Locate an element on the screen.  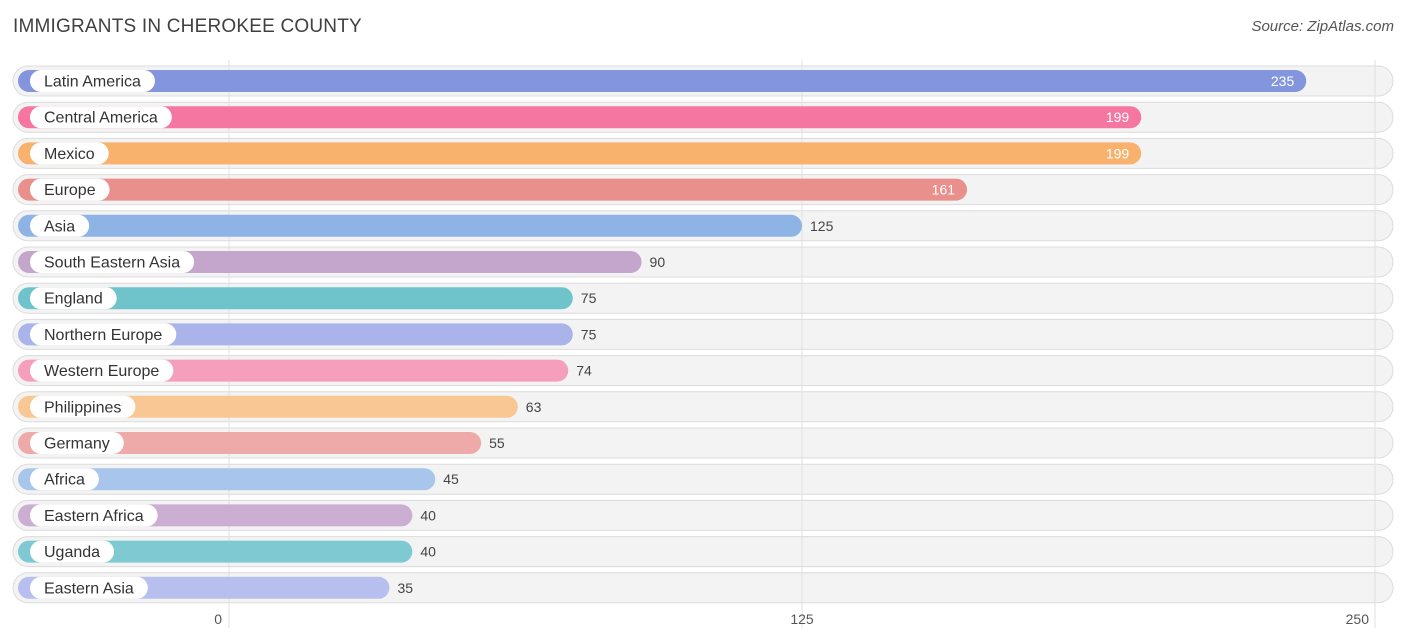
category-label: Mexico is located at coordinates (69, 154).